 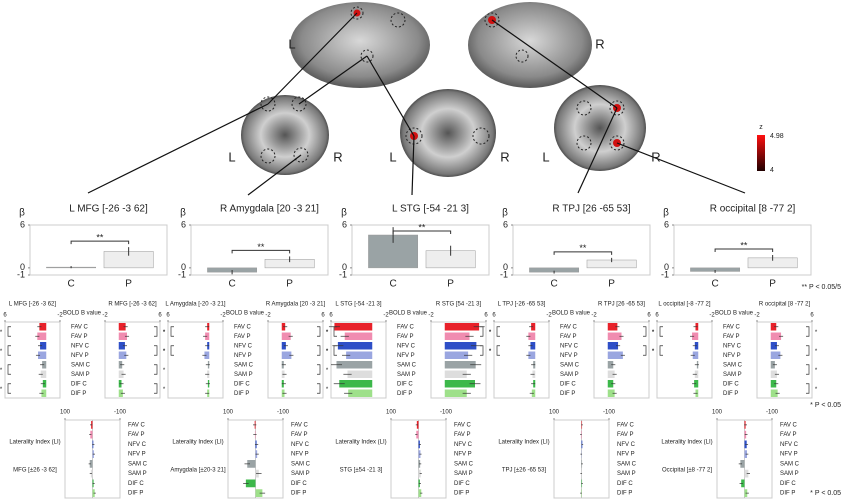 I want to click on chart-title: L MFG [-26 -3 62], so click(x=32, y=305).